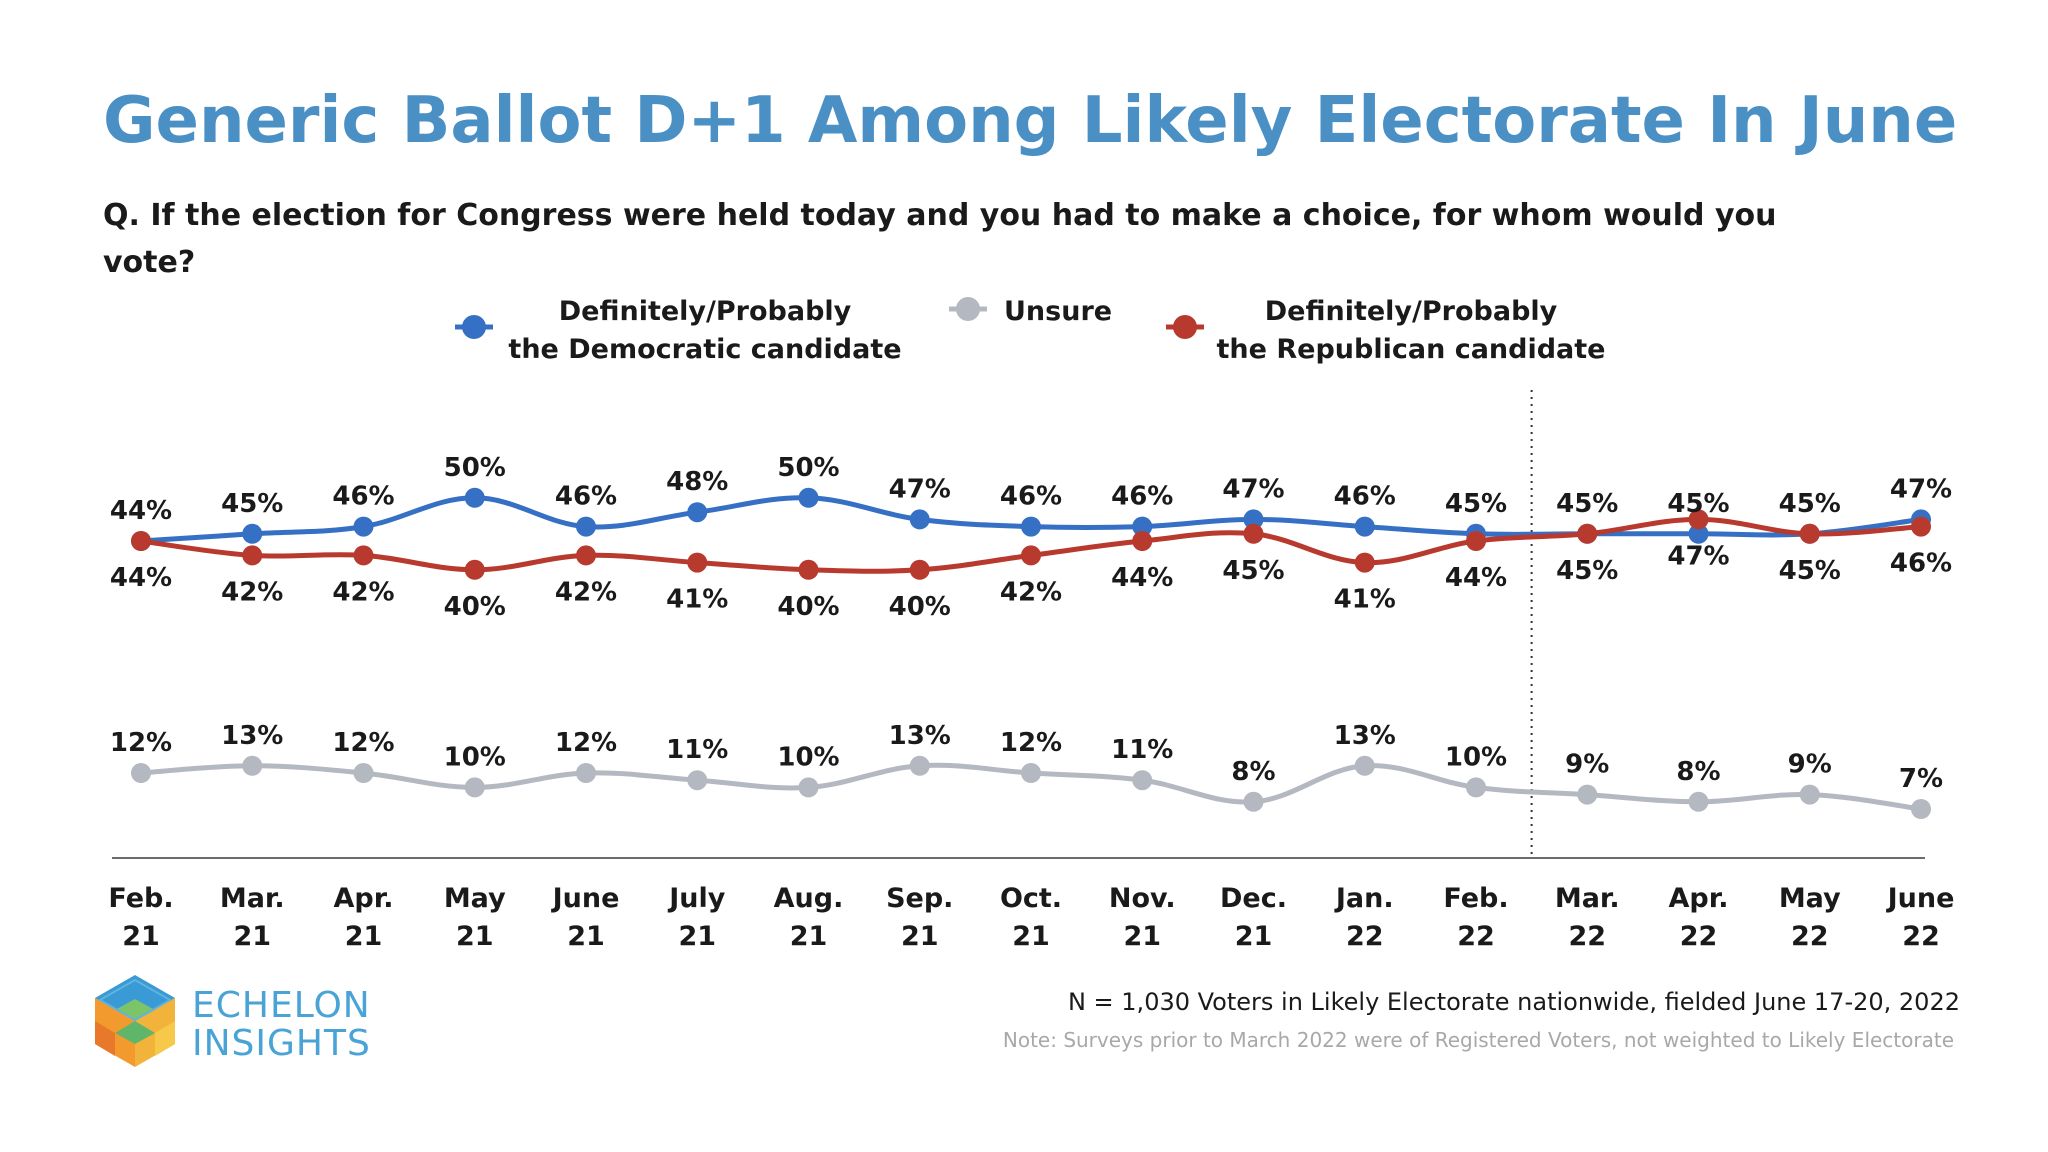  Describe the element at coordinates (363, 497) in the screenshot. I see `label-dem-2: 46%` at that location.